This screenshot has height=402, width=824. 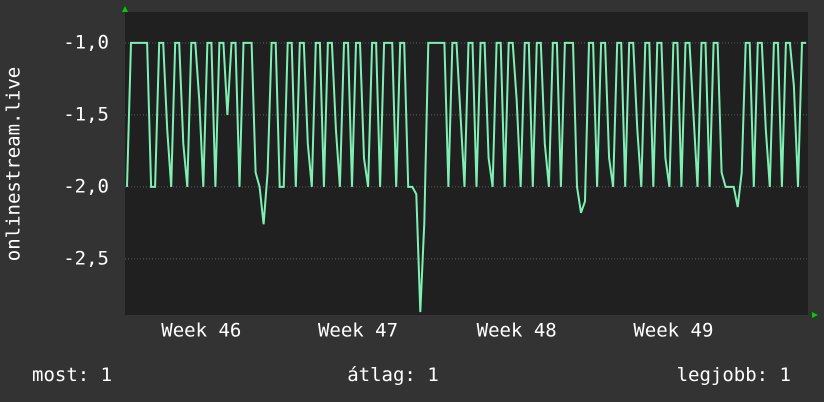 What do you see at coordinates (201, 331) in the screenshot?
I see `x-tick-label: Week 46` at bounding box center [201, 331].